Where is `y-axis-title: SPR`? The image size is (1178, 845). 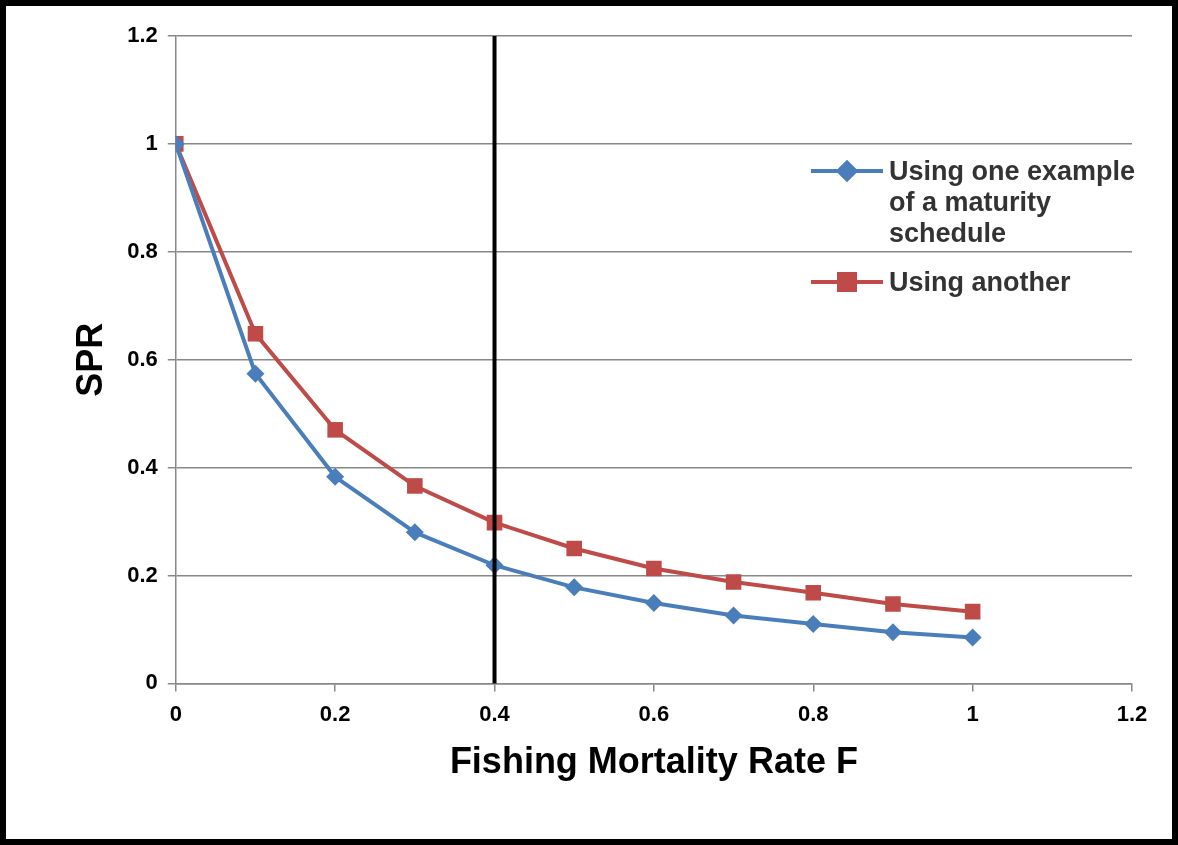 y-axis-title: SPR is located at coordinates (89, 359).